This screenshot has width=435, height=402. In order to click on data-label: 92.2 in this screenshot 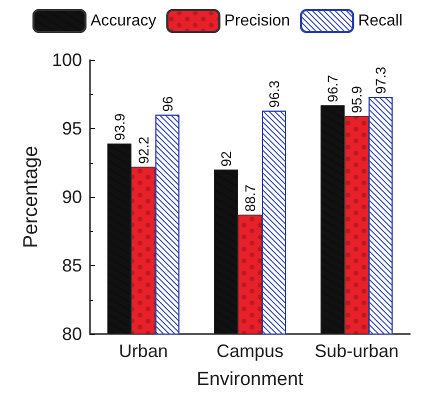, I will do `click(143, 150)`.